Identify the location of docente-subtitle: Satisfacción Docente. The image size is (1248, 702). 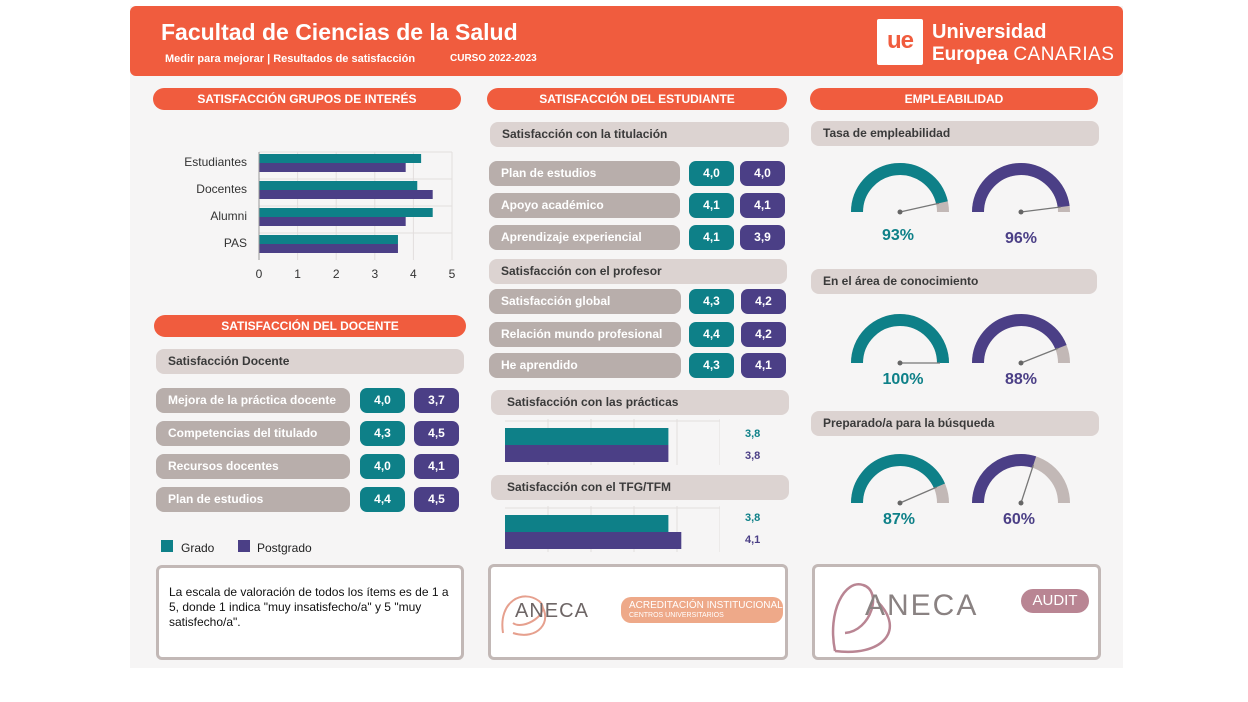
(310, 361).